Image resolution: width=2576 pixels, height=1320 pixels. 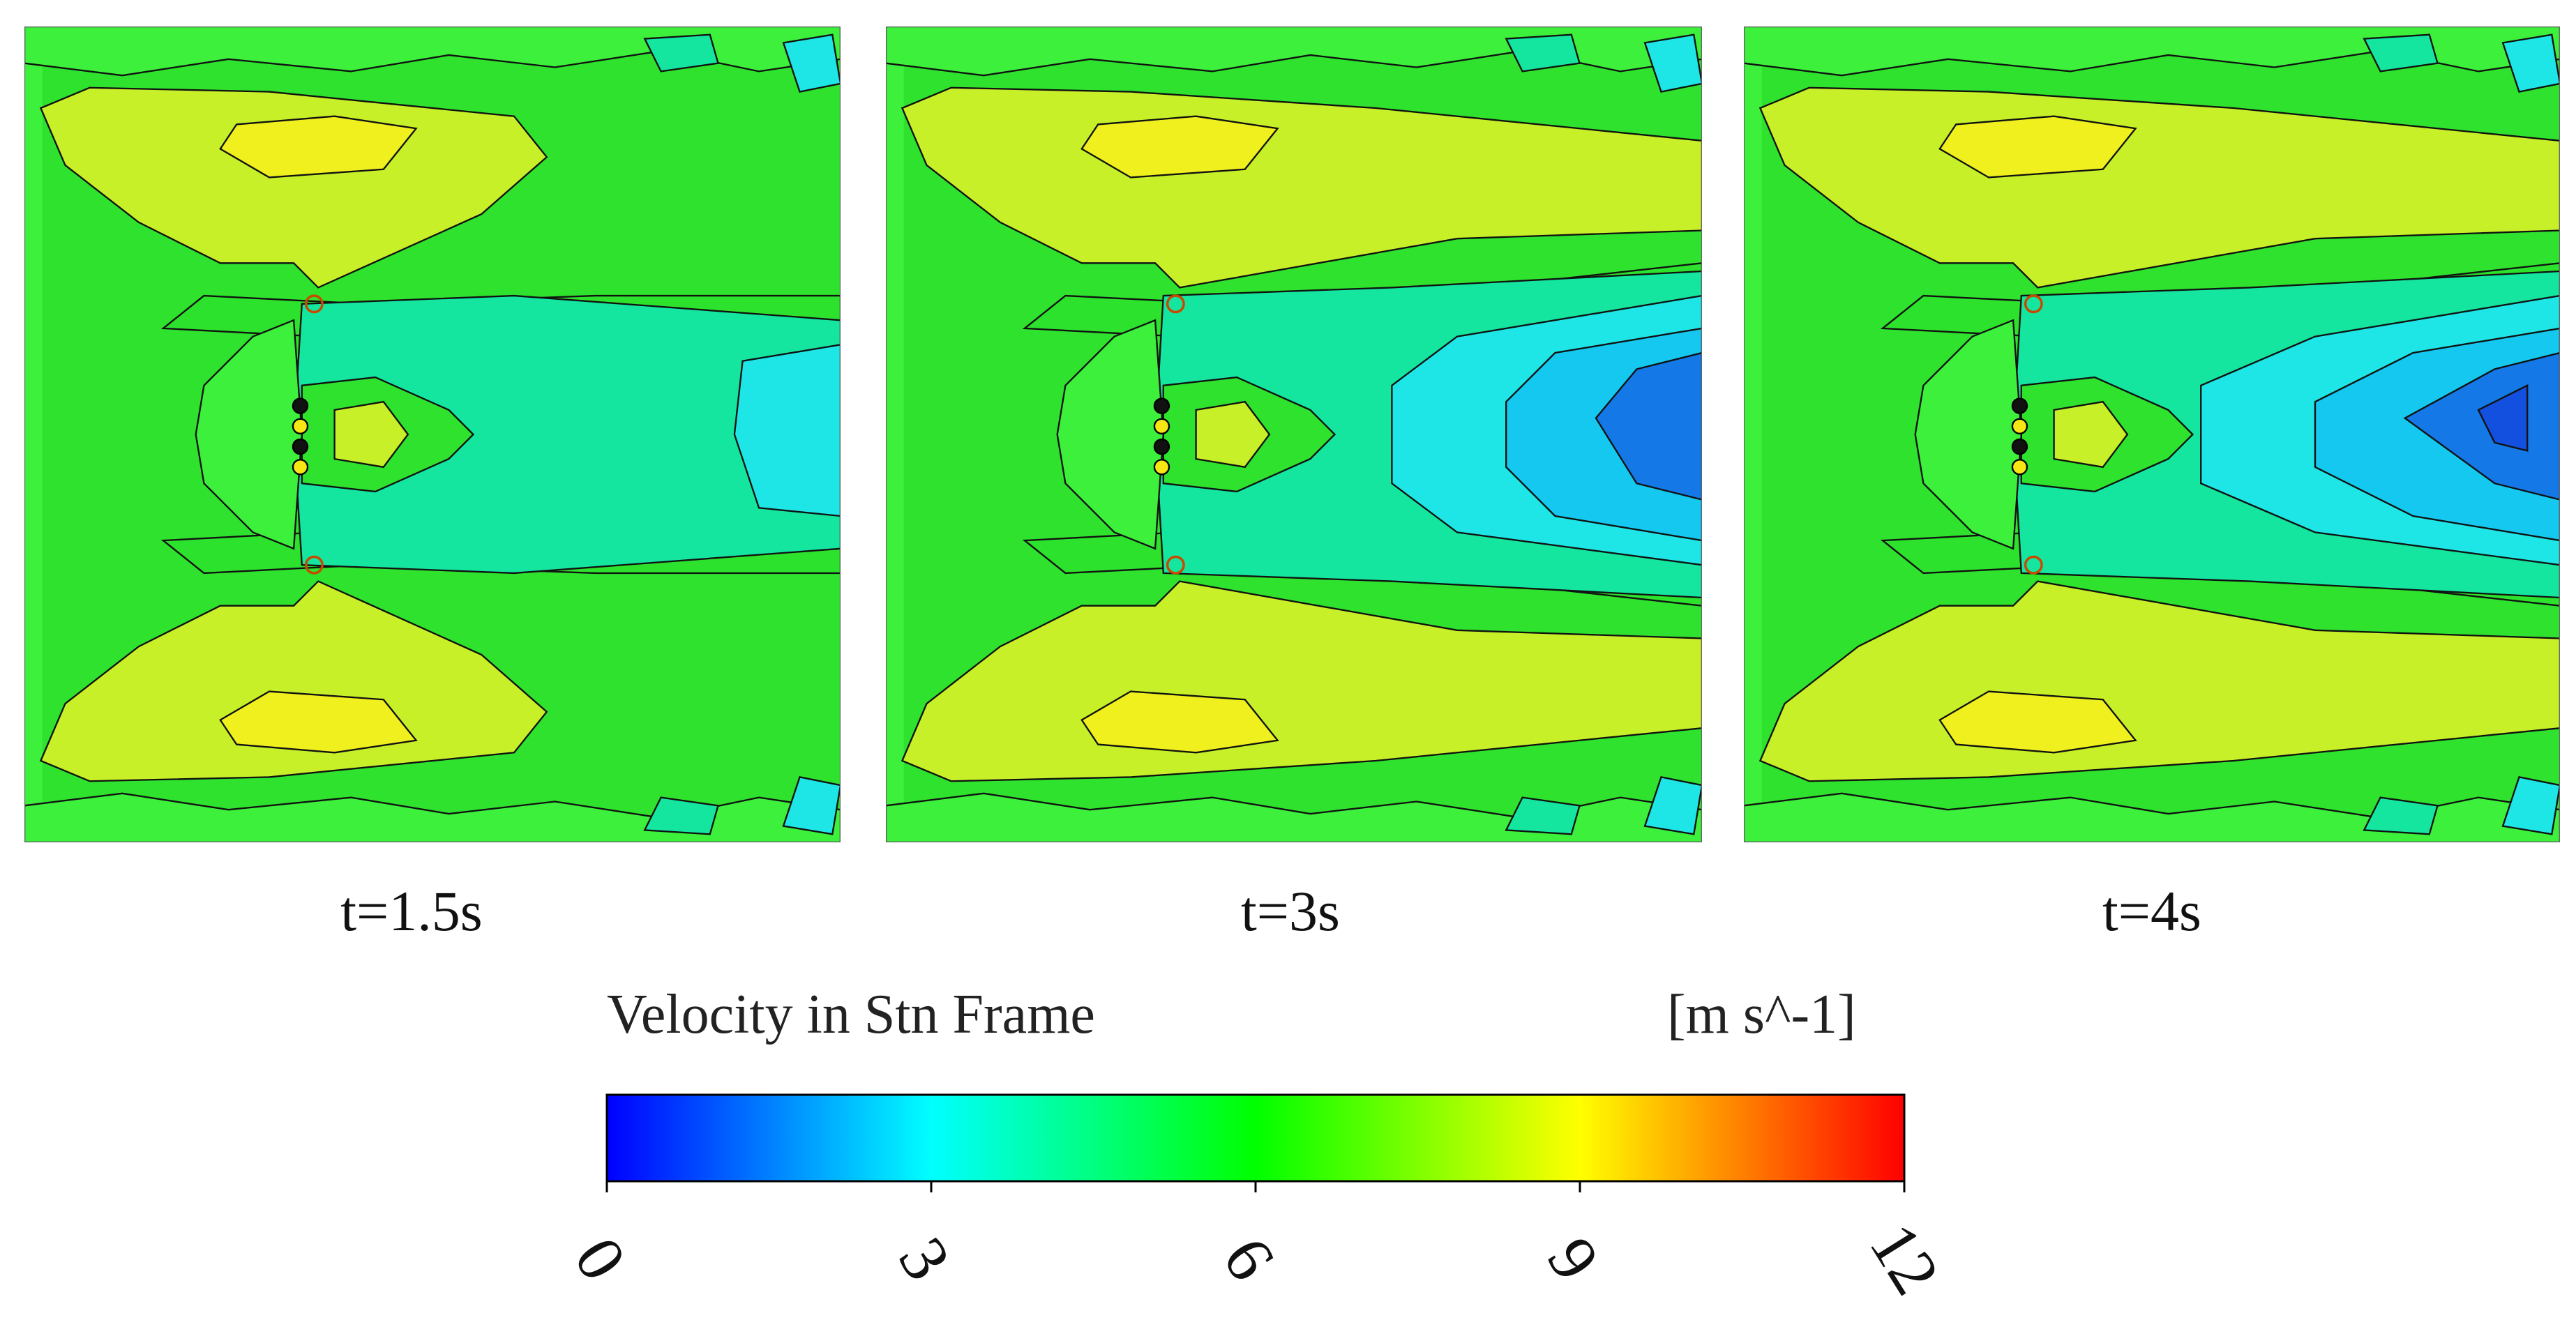 I want to click on legend-unit: [m s^-1], so click(x=1761, y=1014).